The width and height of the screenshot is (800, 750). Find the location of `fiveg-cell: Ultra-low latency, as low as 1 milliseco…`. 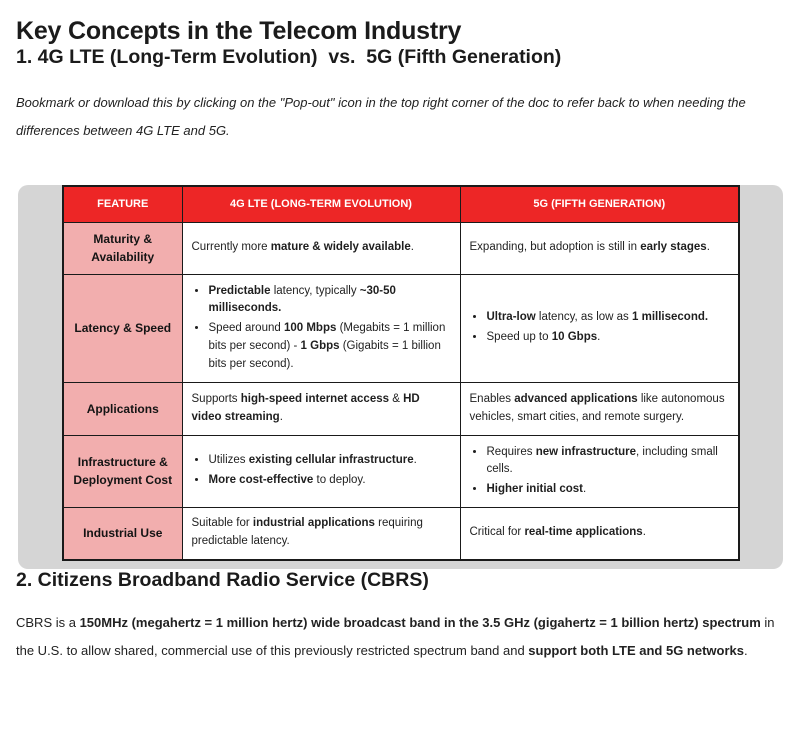

fiveg-cell: Ultra-low latency, as low as 1 milliseco… is located at coordinates (599, 328).